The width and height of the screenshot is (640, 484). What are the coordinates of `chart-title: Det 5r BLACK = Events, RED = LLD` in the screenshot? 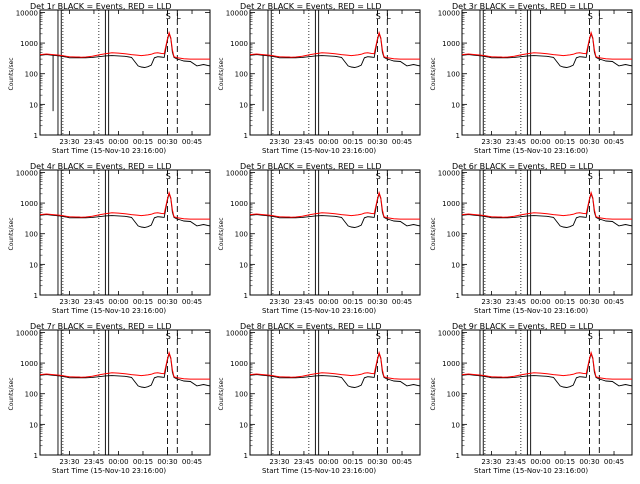 It's located at (311, 166).